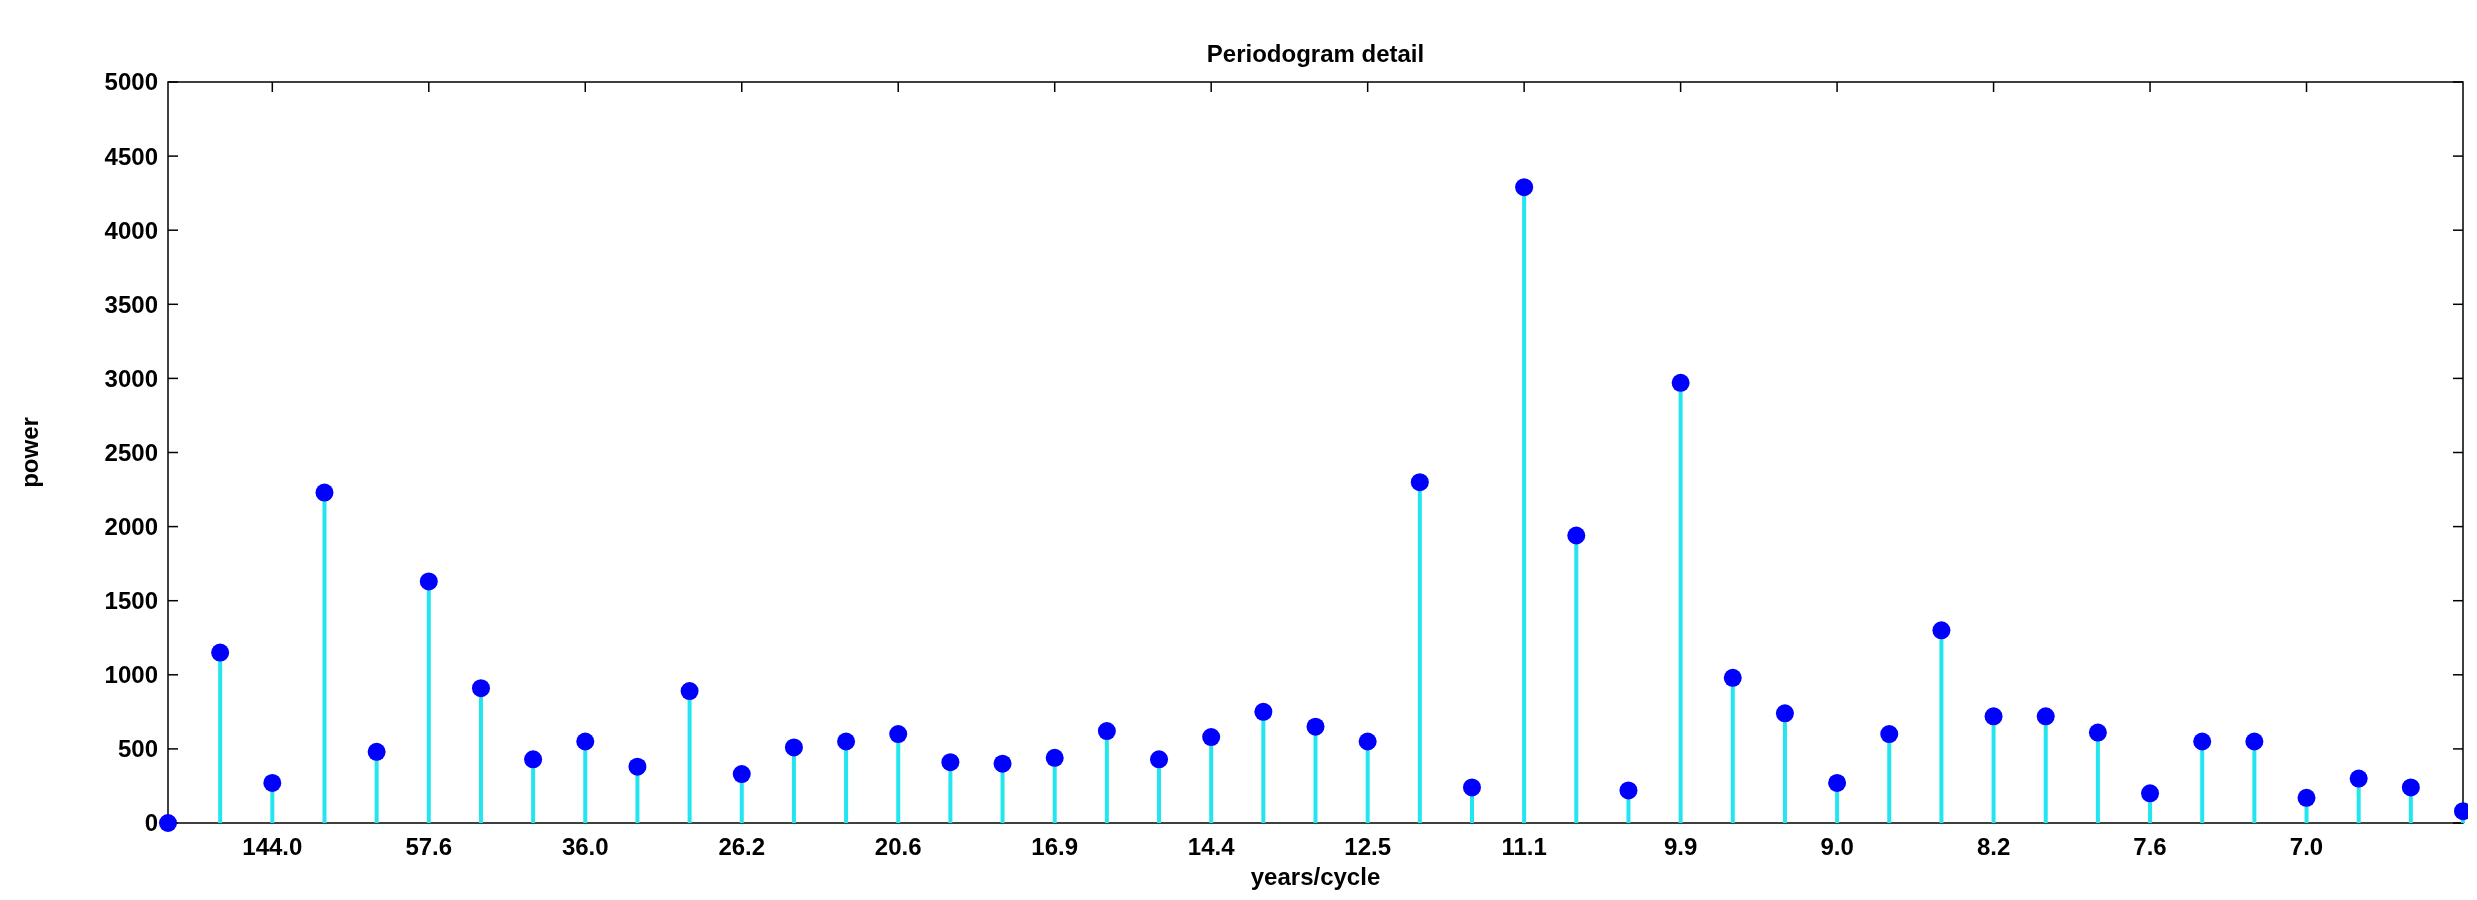 Image resolution: width=2477 pixels, height=900 pixels. Describe the element at coordinates (429, 846) in the screenshot. I see `x-tick-label: 57.6` at that location.